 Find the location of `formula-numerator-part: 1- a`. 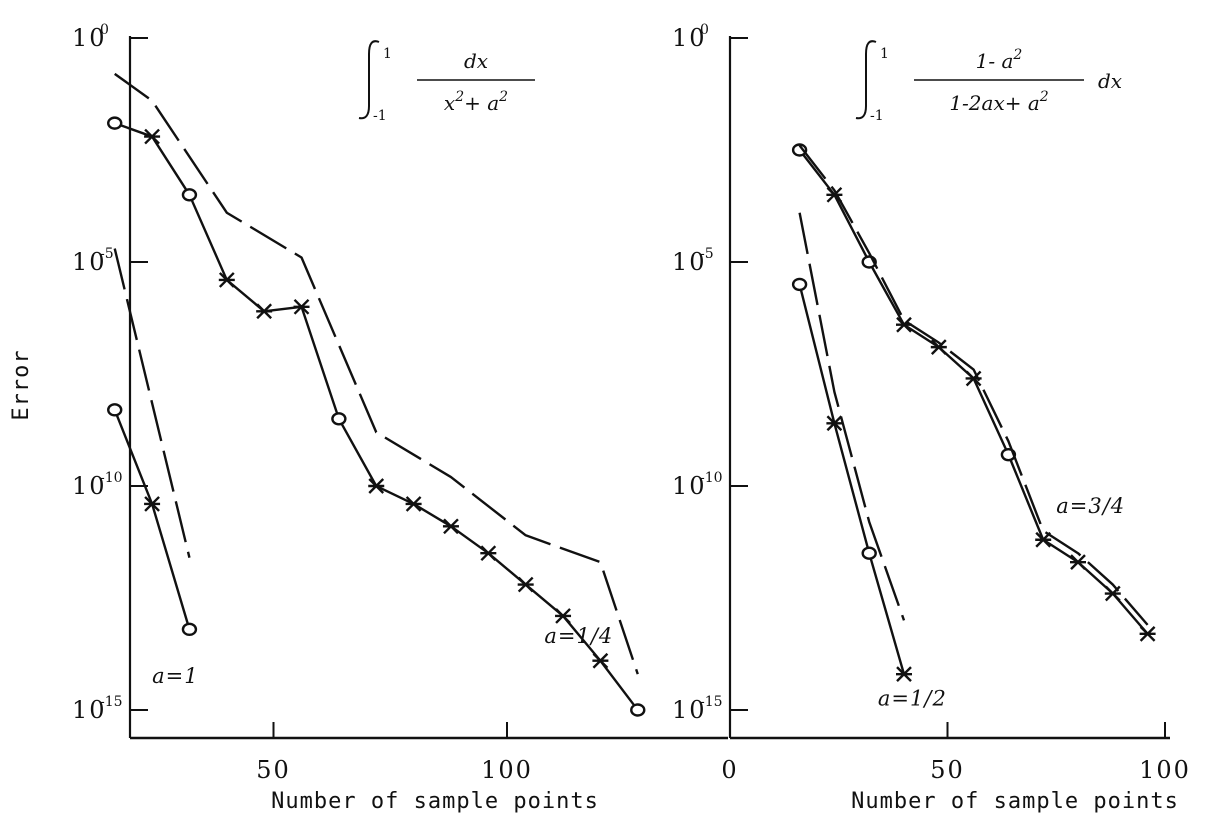

formula-numerator-part: 1- a is located at coordinates (995, 61).